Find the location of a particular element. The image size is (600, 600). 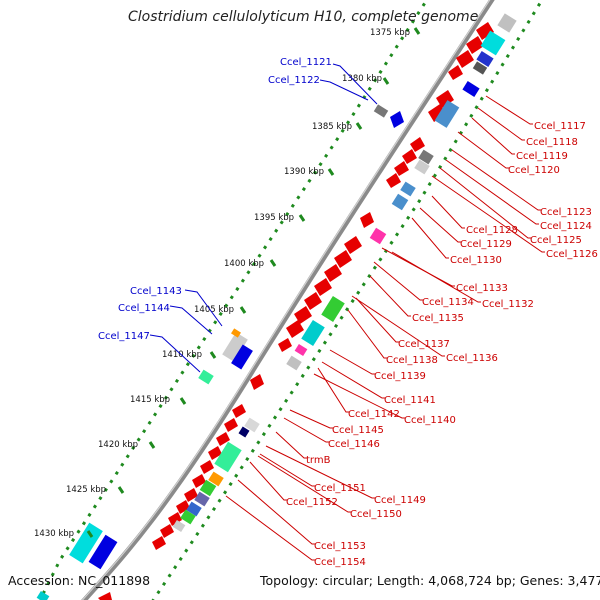

tick-label: 1405 kbp is located at coordinates (214, 310).